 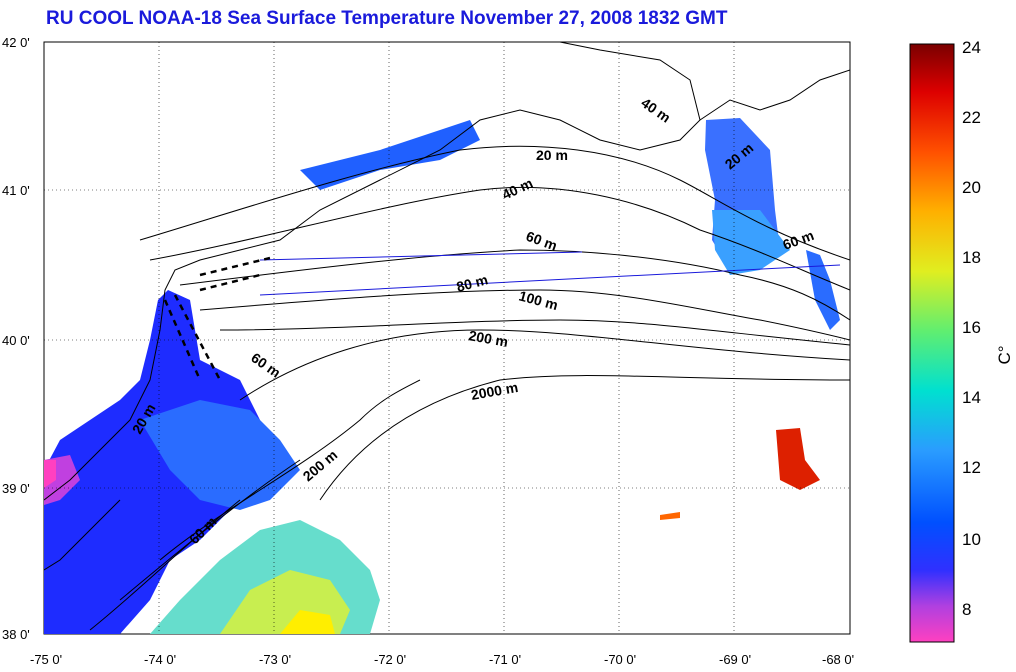 I want to click on colorbar: 24 22 20 18 16 14 12 10 8 C°, so click(x=961, y=340).